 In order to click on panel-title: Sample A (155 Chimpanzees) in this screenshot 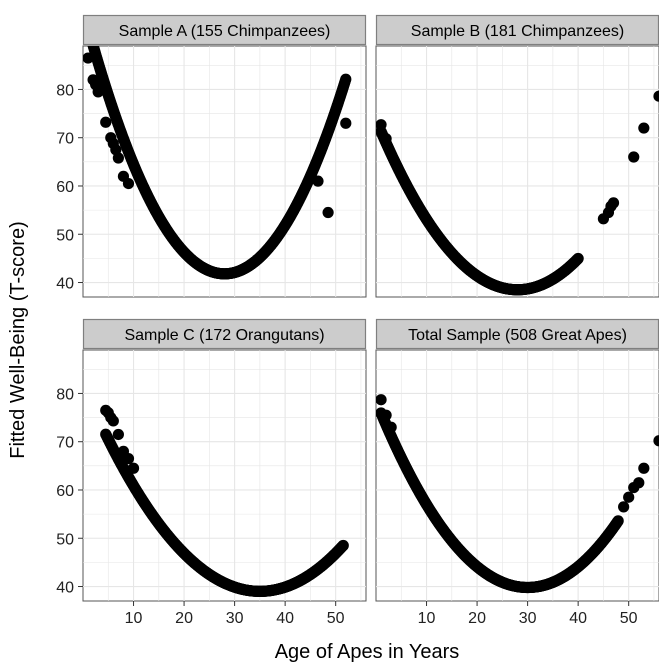, I will do `click(225, 31)`.